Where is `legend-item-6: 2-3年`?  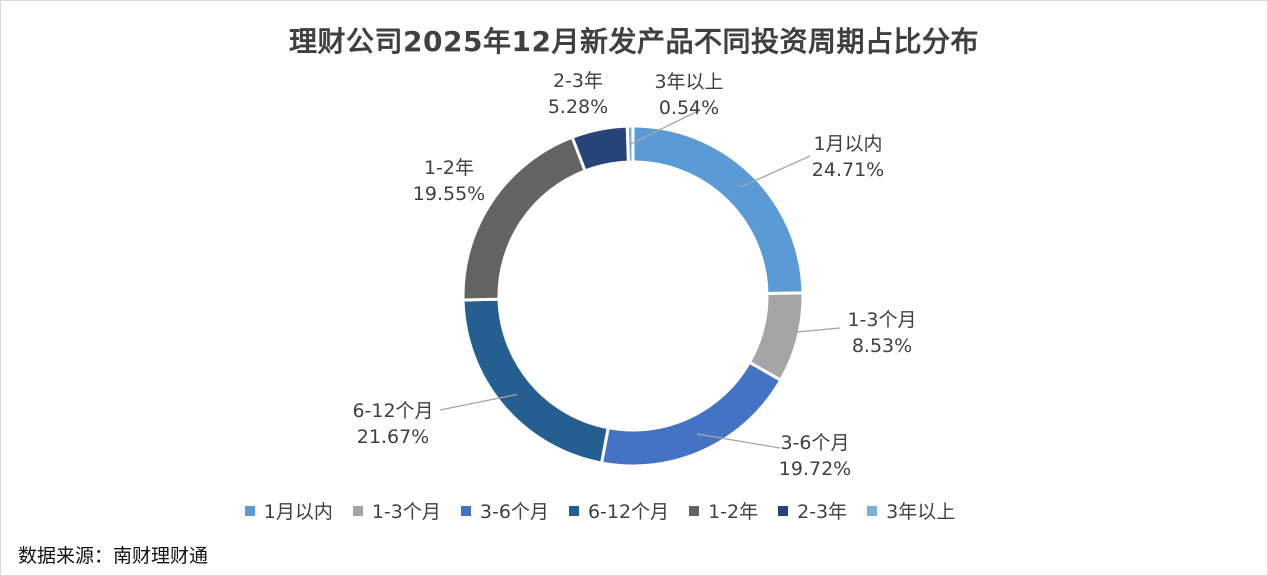
legend-item-6: 2-3年 is located at coordinates (812, 510).